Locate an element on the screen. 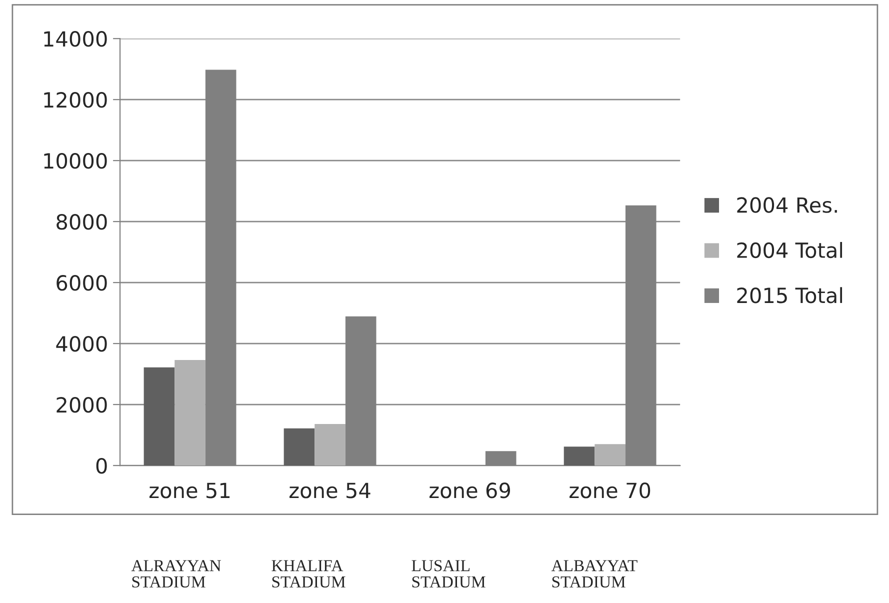  text: KHALIFA STADIUM is located at coordinates (309, 574).